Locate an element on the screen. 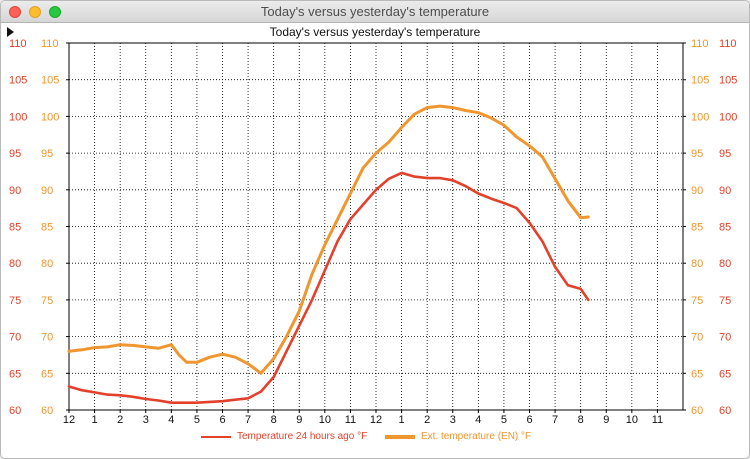 This screenshot has width=750, height=459. y-tick-label-left-outer: 60 is located at coordinates (15, 411).